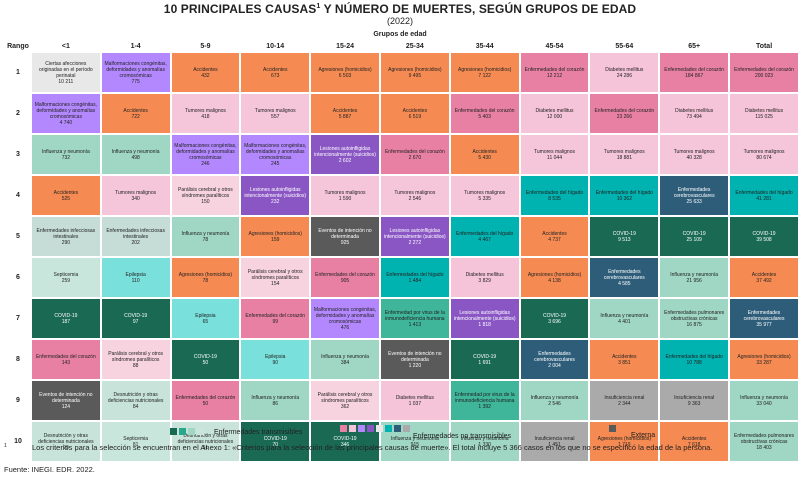  I want to click on cause-cell: Tumores malignos 5 335, so click(484, 195).